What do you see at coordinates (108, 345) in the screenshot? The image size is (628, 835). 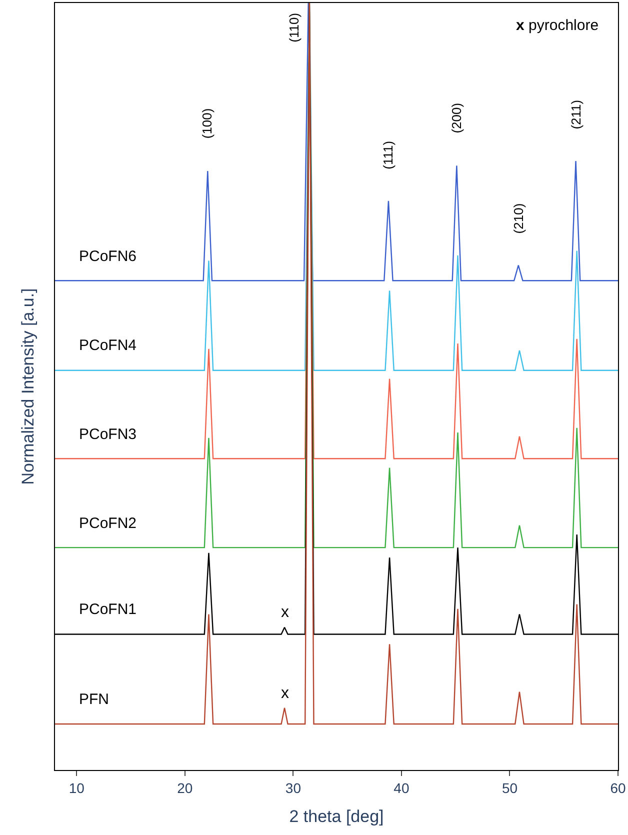 I see `series-label: PCoFN4` at bounding box center [108, 345].